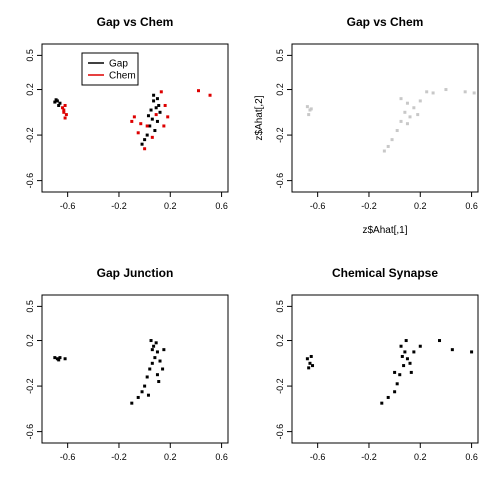 The image size is (504, 504). What do you see at coordinates (135, 273) in the screenshot?
I see `panel-title: Gap Junction` at bounding box center [135, 273].